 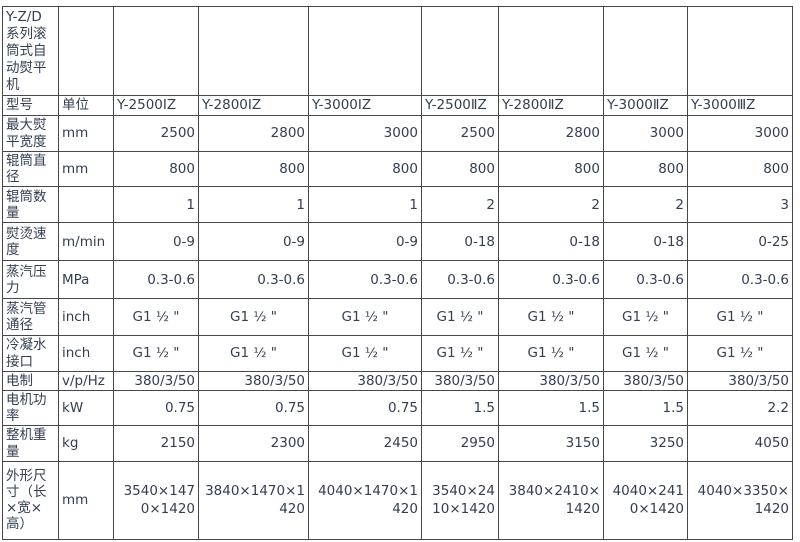 I want to click on spec-value-cell: 4050, so click(x=740, y=443).